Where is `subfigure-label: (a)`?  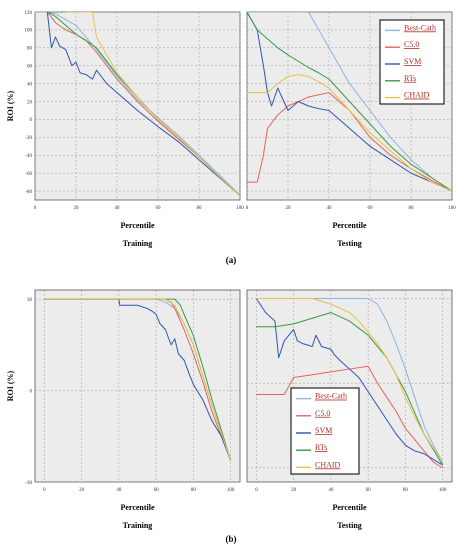 subfigure-label: (a) is located at coordinates (231, 260).